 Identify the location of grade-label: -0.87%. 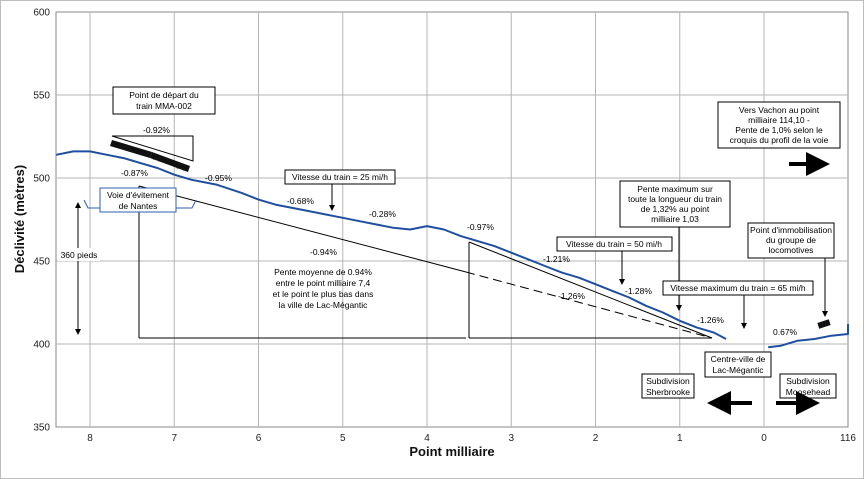
(134, 173).